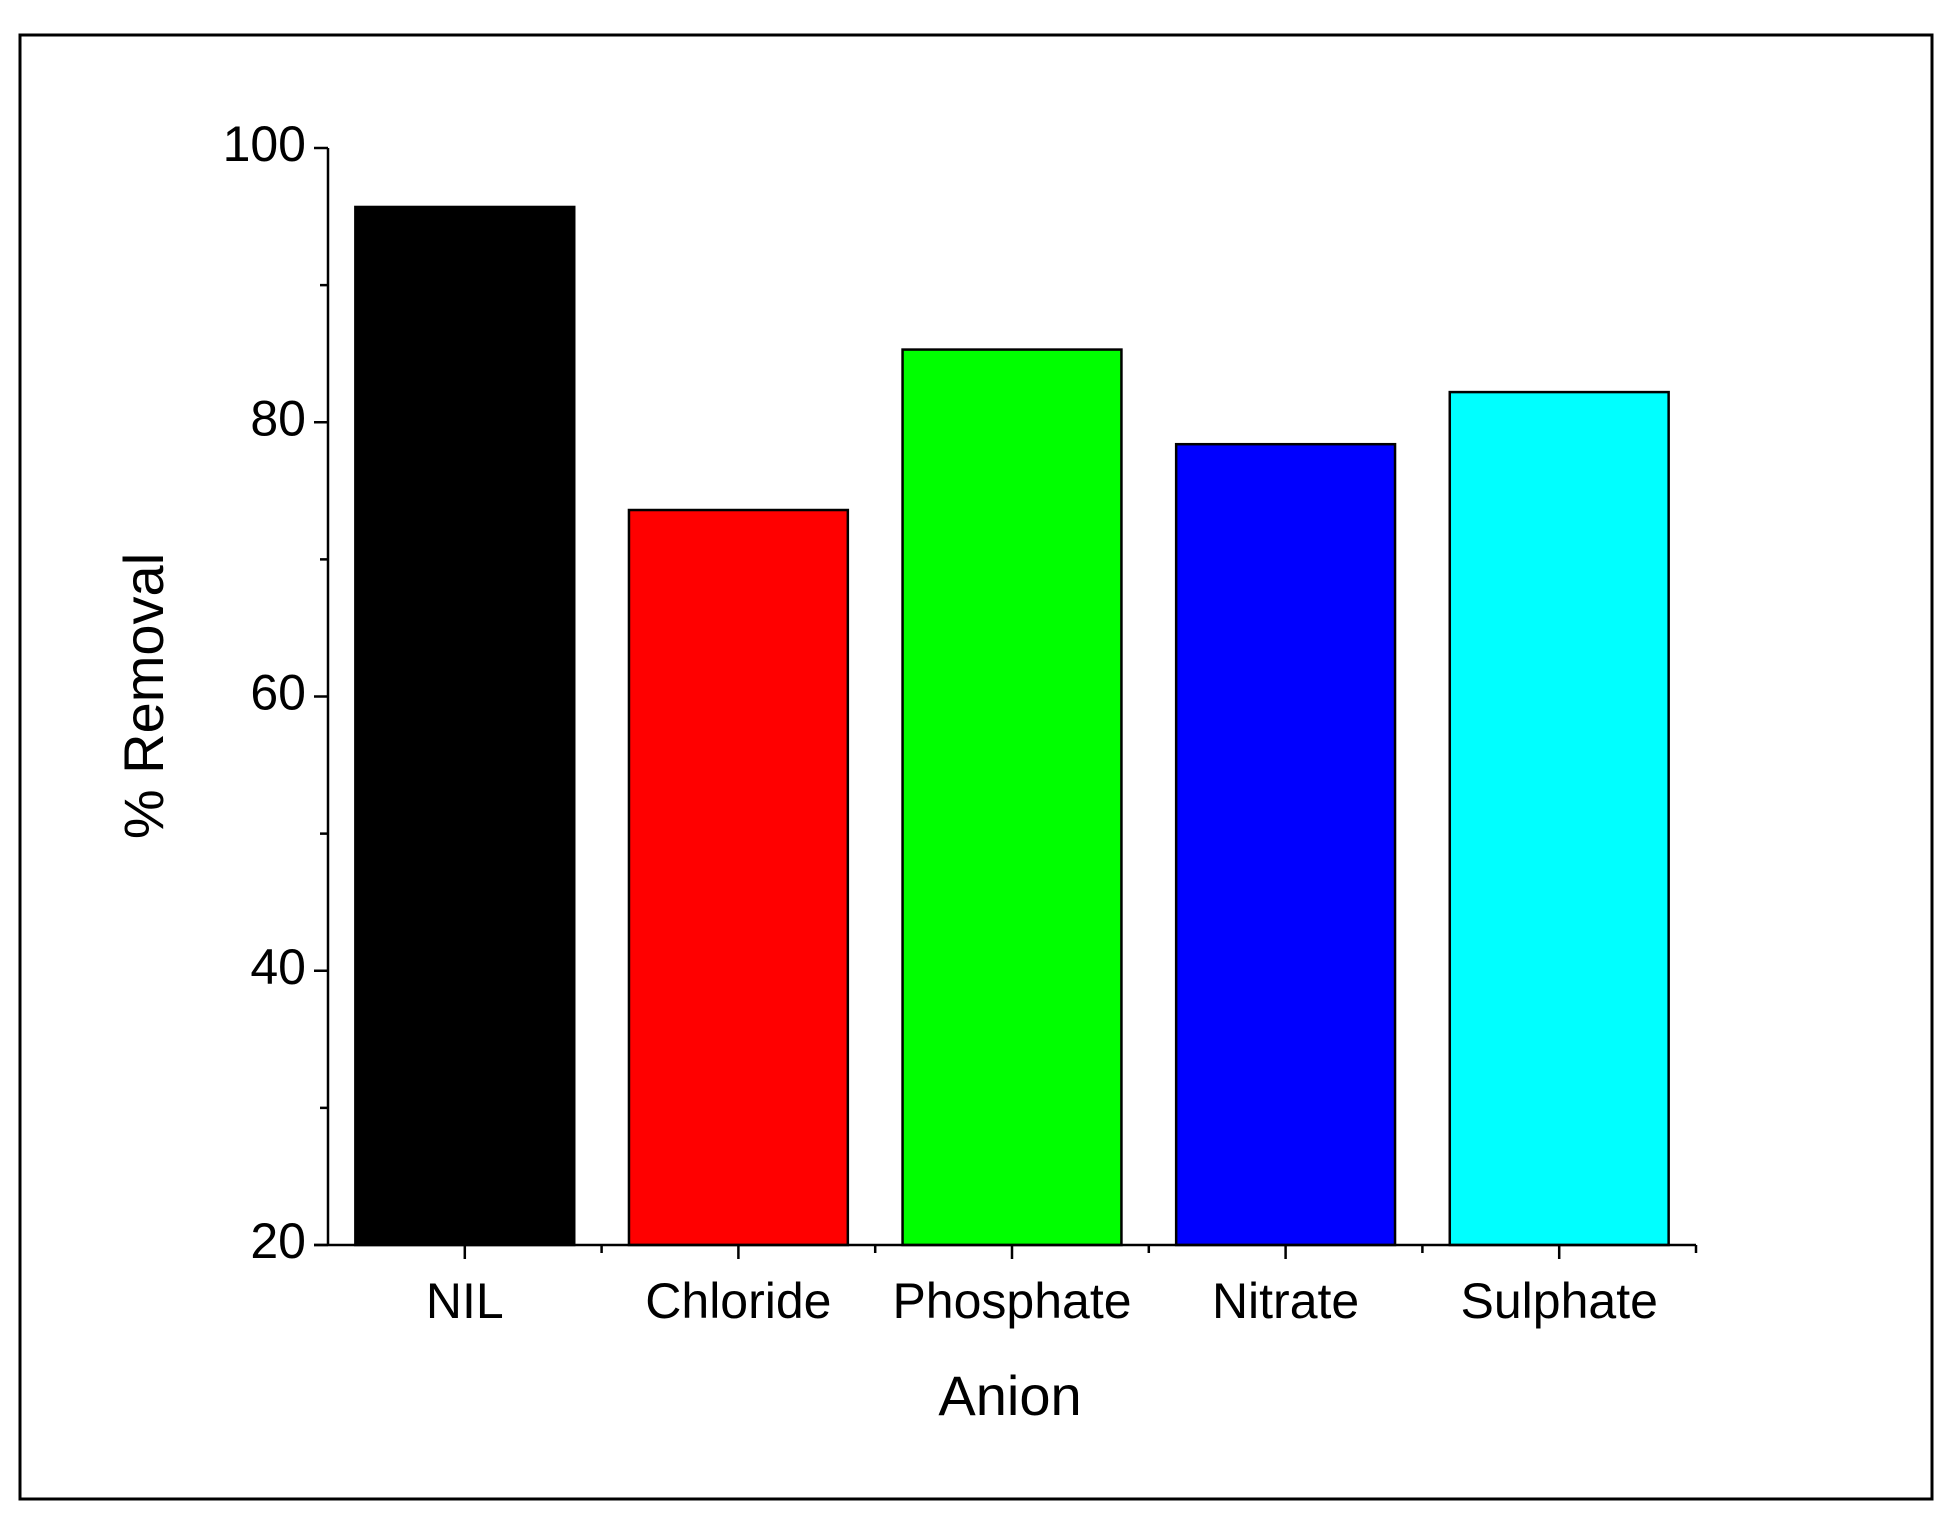 The height and width of the screenshot is (1531, 1952). Describe the element at coordinates (1011, 1301) in the screenshot. I see `x-tick-label: Phosphate` at that location.